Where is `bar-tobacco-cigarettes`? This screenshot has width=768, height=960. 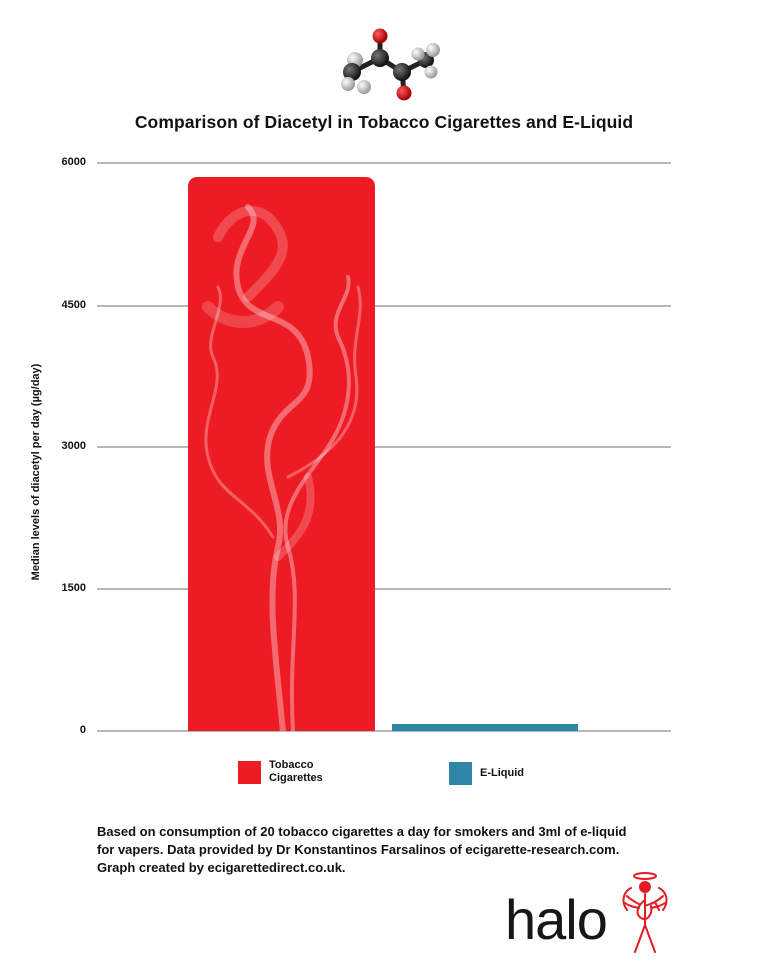
bar-tobacco-cigarettes is located at coordinates (281, 454).